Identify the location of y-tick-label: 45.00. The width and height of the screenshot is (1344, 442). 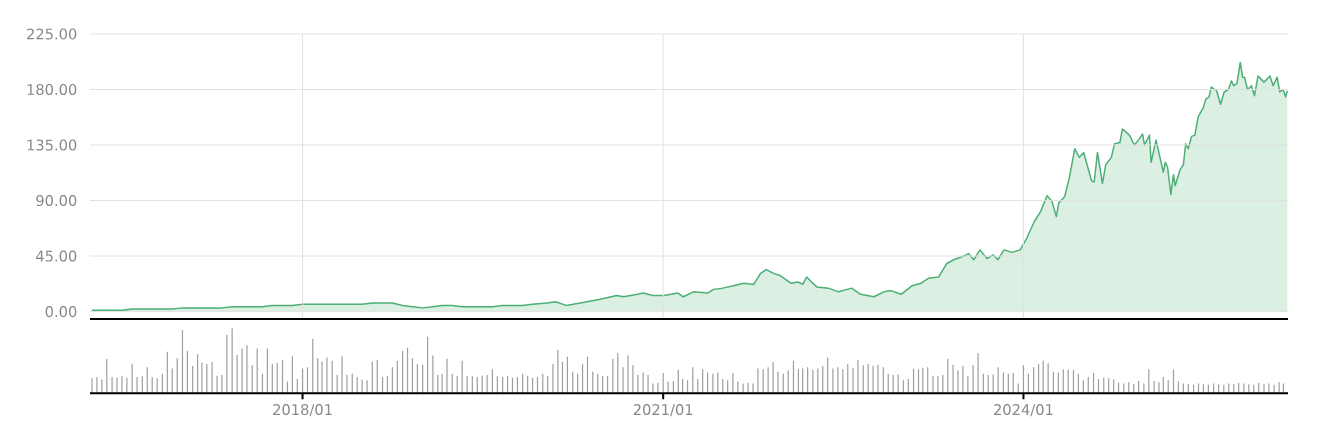
(56, 256).